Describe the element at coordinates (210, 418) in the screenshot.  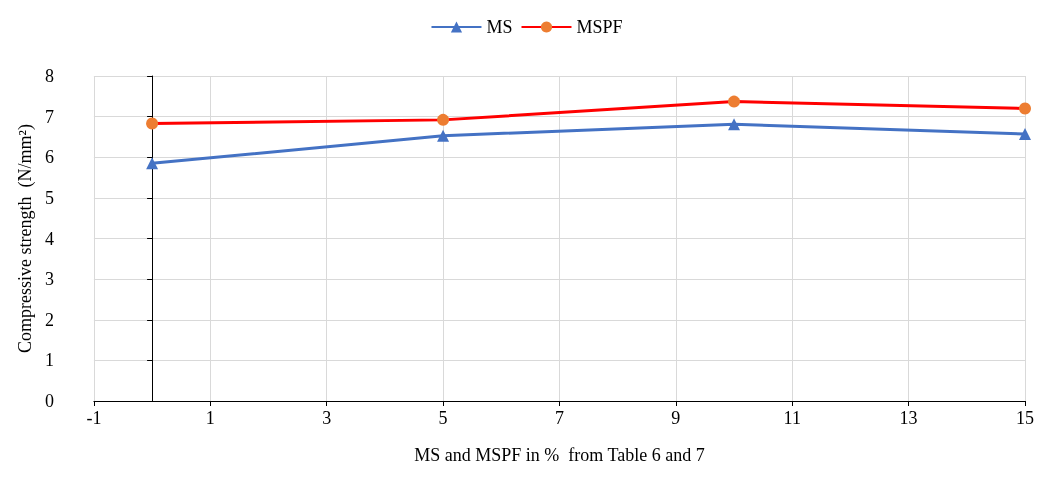
I see `x-tick-label: 1` at that location.